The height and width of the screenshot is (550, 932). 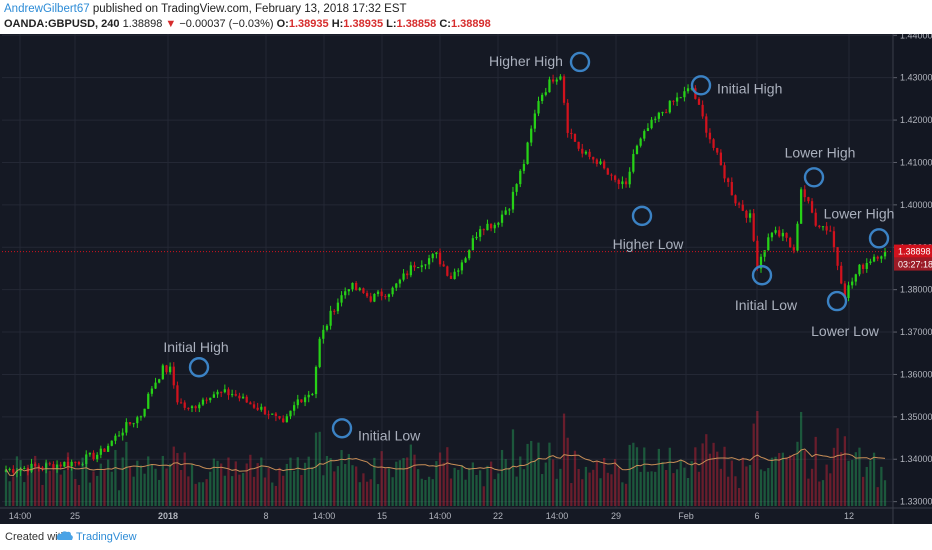 I want to click on x-tick-label: 6, so click(x=756, y=516).